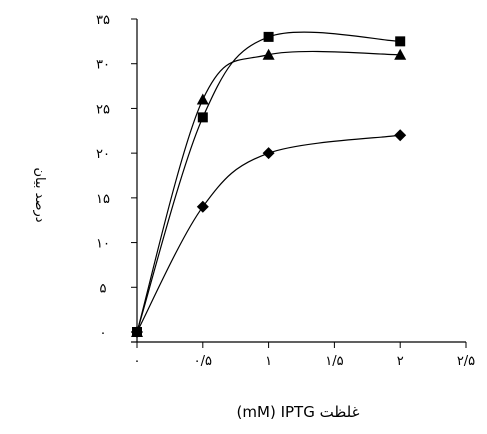 The image size is (487, 434). Describe the element at coordinates (103, 65) in the screenshot. I see `y-tick-label: ۳۰` at that location.